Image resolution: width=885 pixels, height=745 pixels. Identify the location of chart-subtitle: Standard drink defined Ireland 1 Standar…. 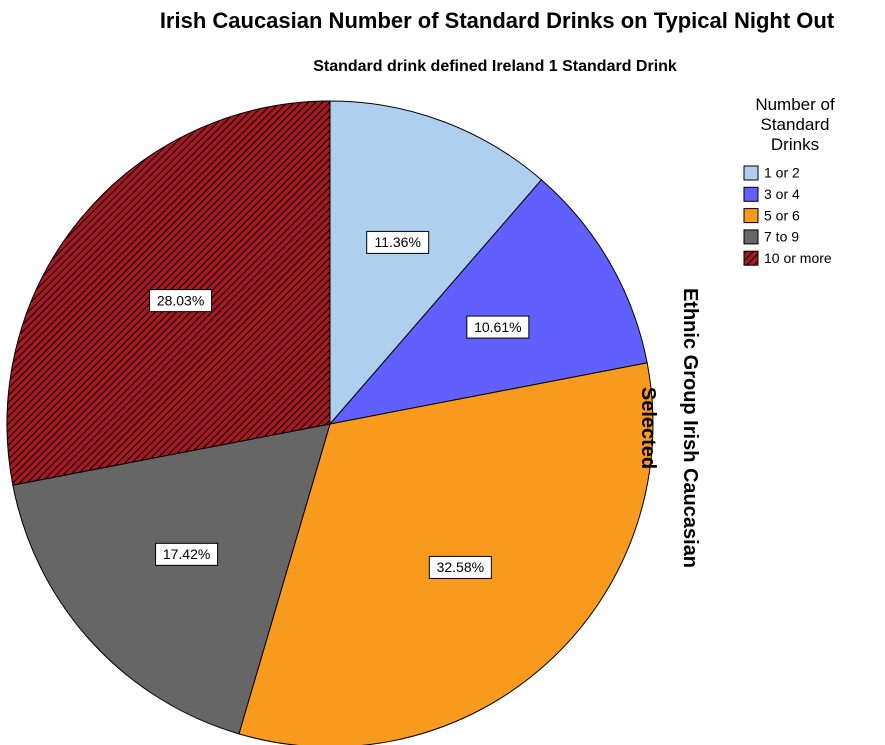
(495, 66).